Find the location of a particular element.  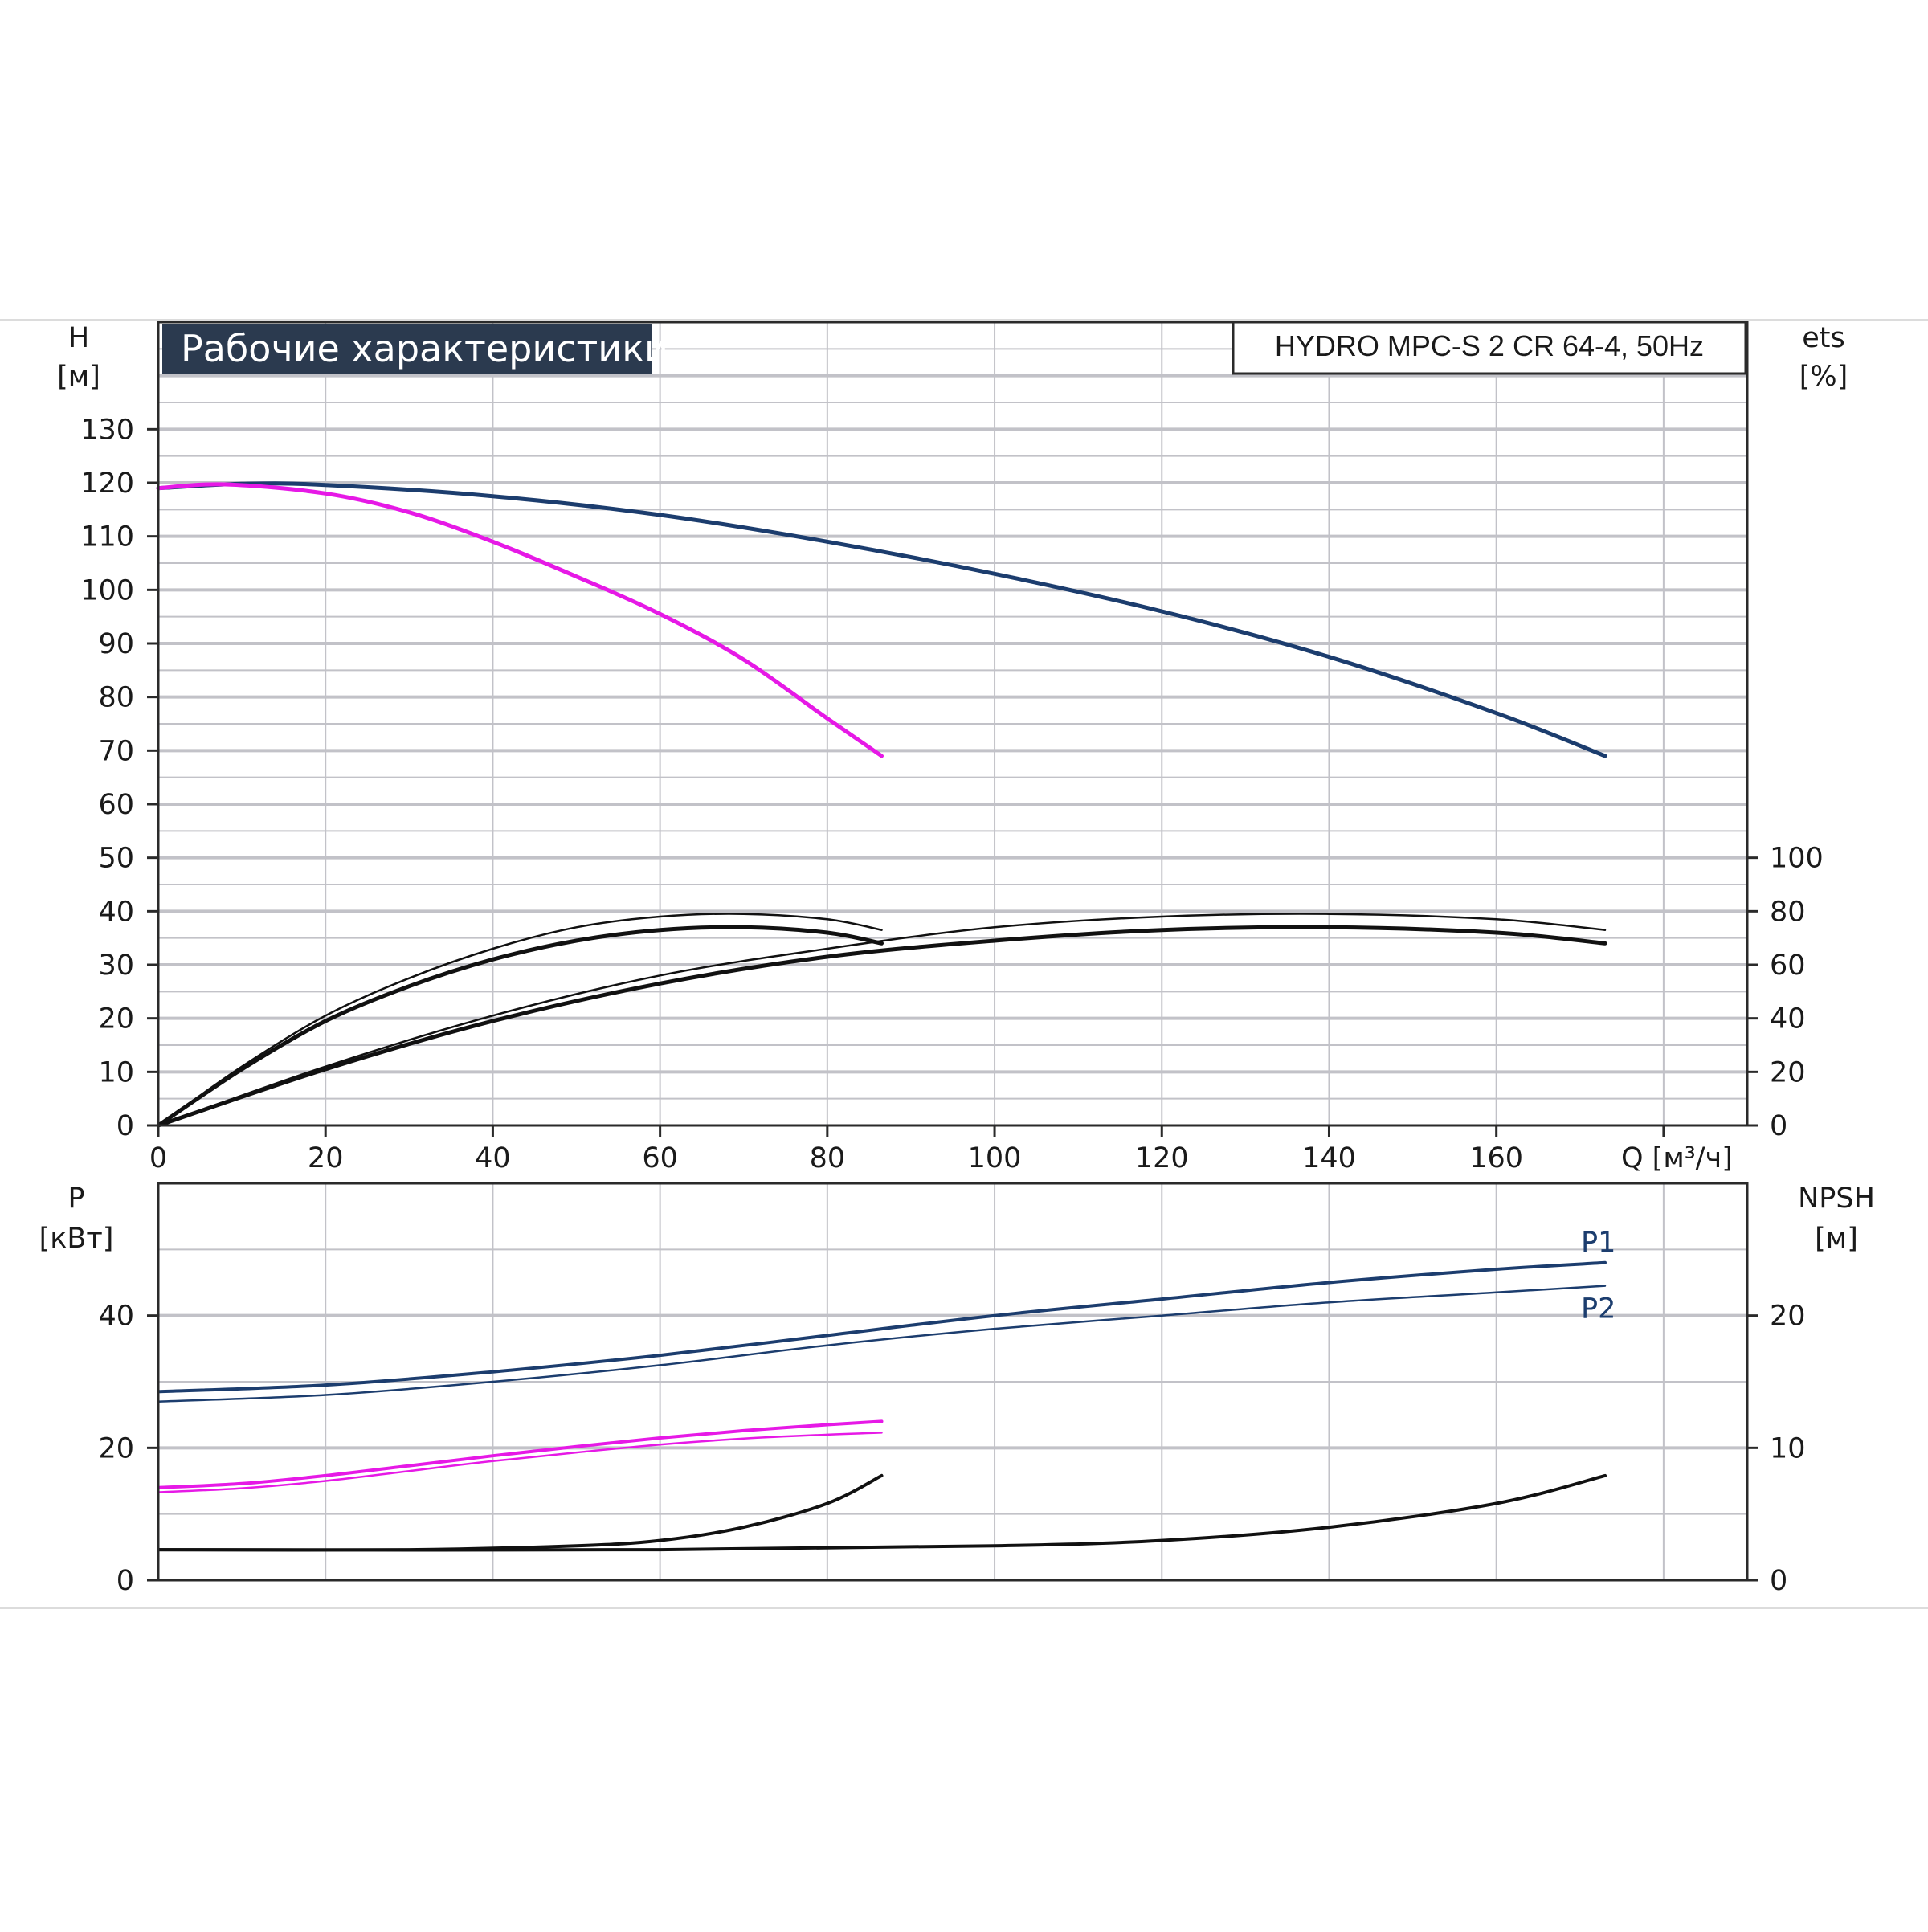

y-right-tick-label: 10 is located at coordinates (1788, 1448).